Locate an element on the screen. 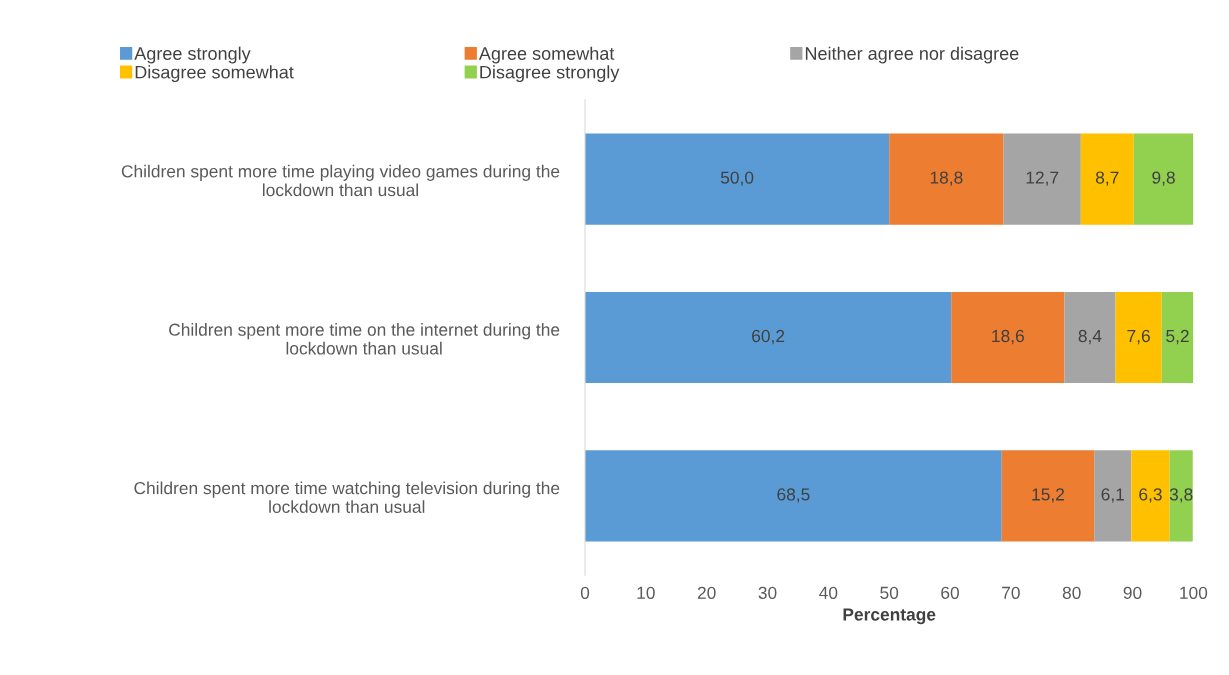 This screenshot has height=675, width=1229. x-tick-label: 70 is located at coordinates (1011, 592).